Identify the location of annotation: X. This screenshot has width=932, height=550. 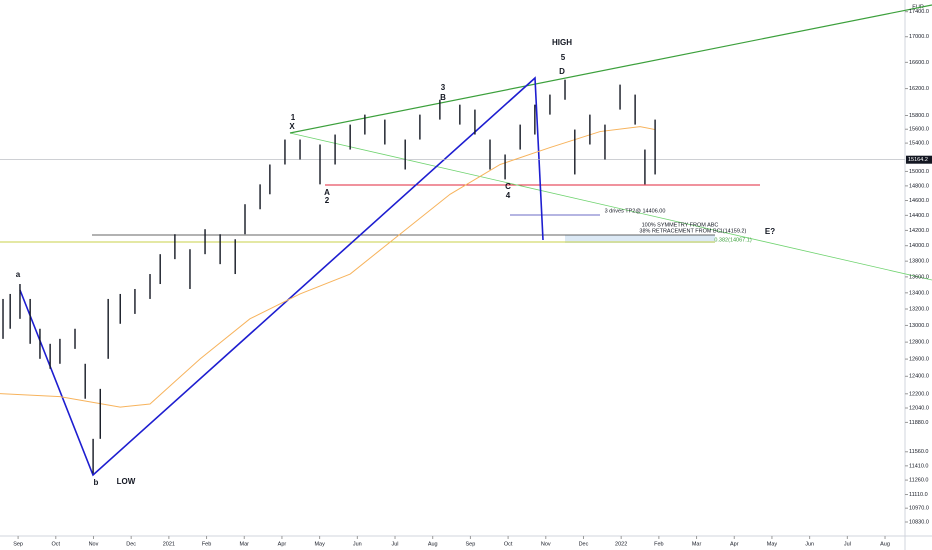
(292, 126).